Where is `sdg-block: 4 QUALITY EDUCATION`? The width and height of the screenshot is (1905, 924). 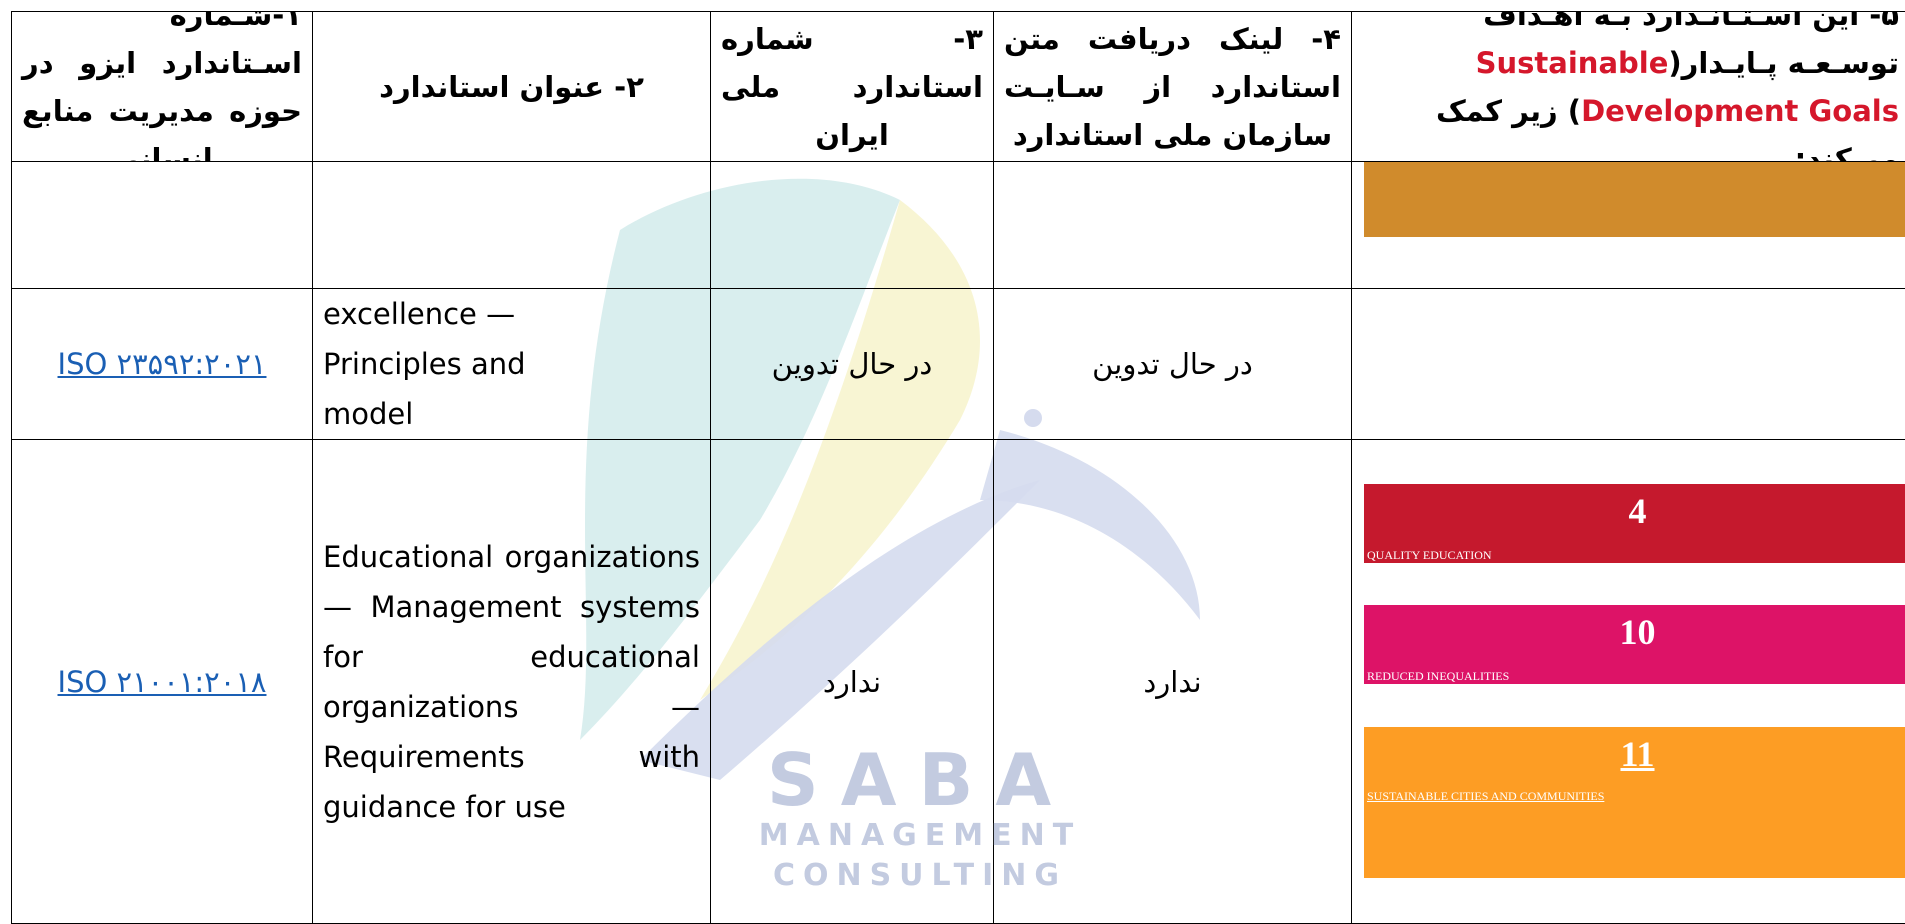 sdg-block: 4 QUALITY EDUCATION is located at coordinates (1634, 523).